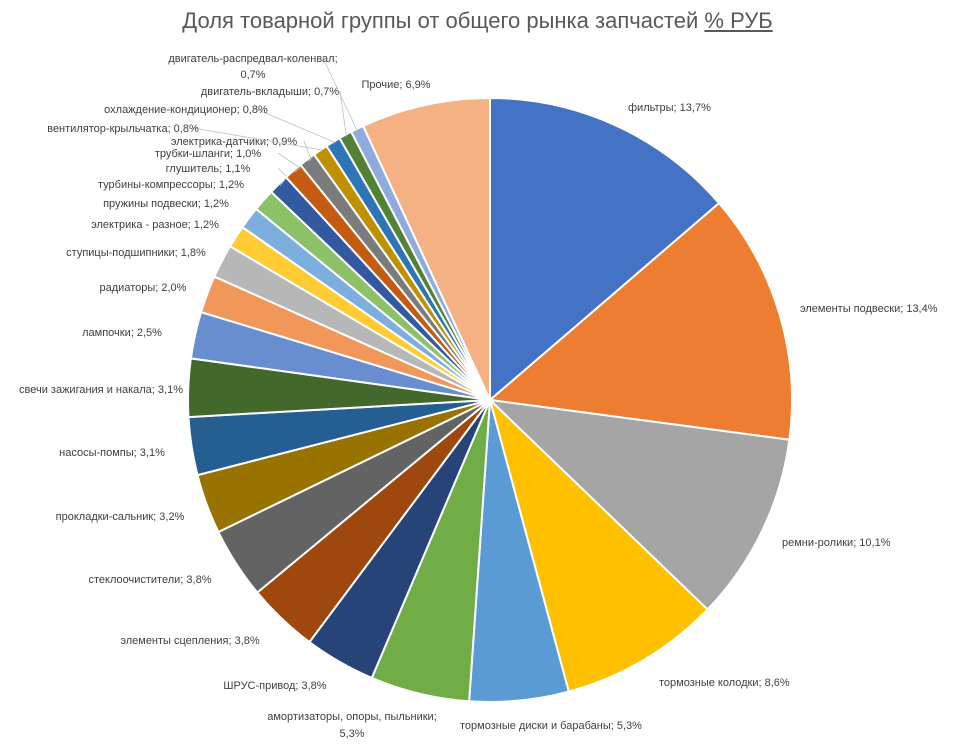  I want to click on slice-label: ступицы-подшипники; 1,8%, so click(136, 253).